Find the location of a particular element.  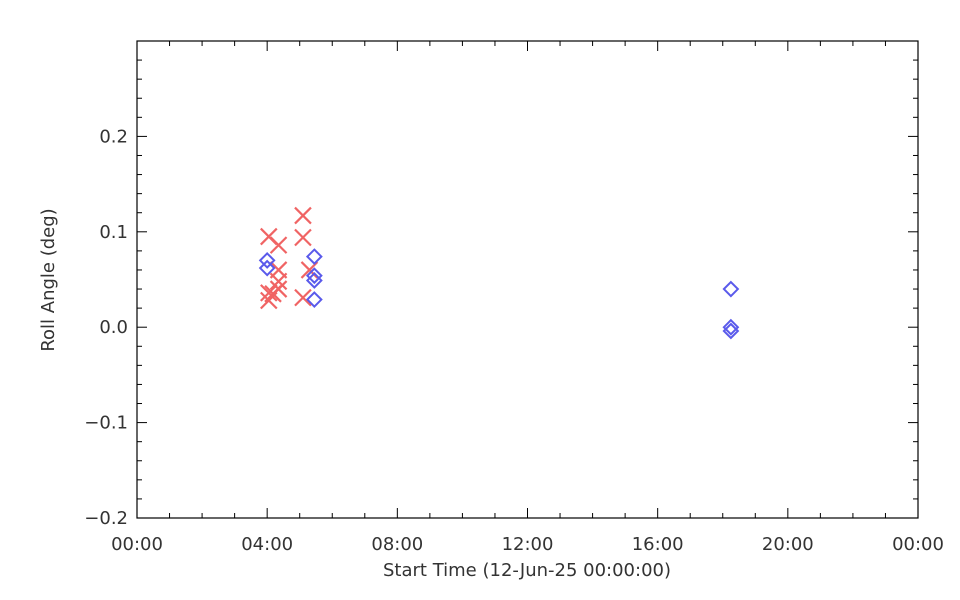

x-tick-label: 12:00 is located at coordinates (528, 544).